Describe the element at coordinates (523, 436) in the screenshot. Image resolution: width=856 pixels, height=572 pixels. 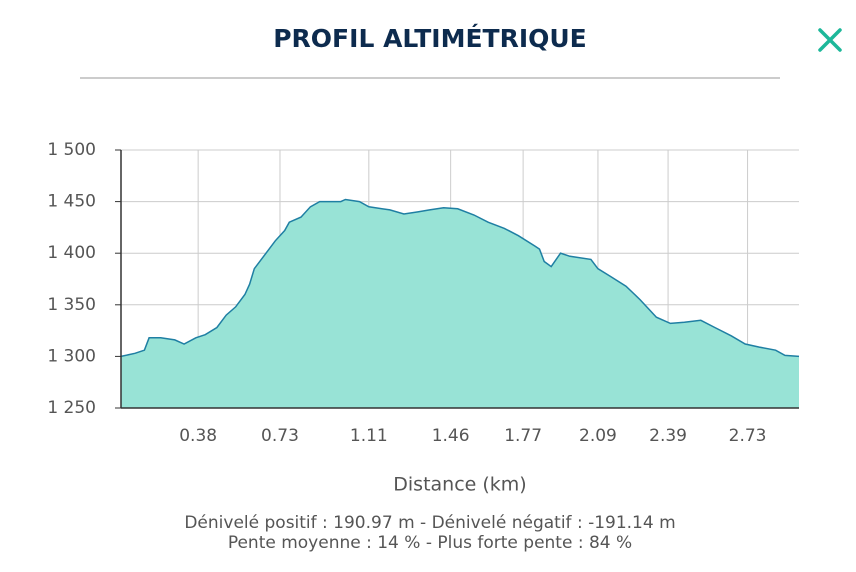
I see `x-tick-label: 1.77` at that location.